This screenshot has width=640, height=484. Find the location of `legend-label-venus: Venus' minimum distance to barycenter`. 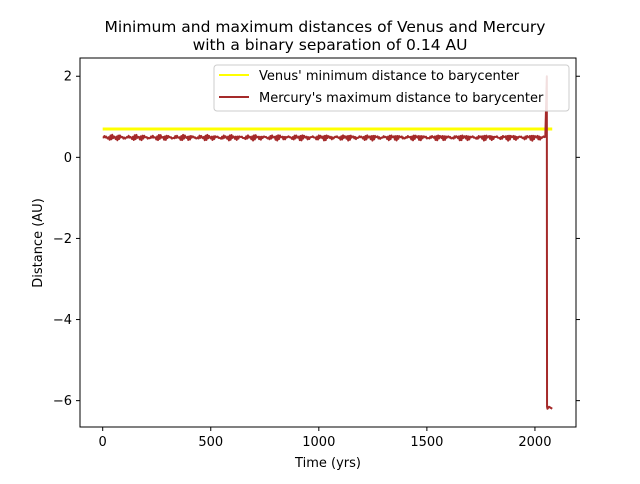

legend-label-venus: Venus' minimum distance to barycenter is located at coordinates (389, 76).